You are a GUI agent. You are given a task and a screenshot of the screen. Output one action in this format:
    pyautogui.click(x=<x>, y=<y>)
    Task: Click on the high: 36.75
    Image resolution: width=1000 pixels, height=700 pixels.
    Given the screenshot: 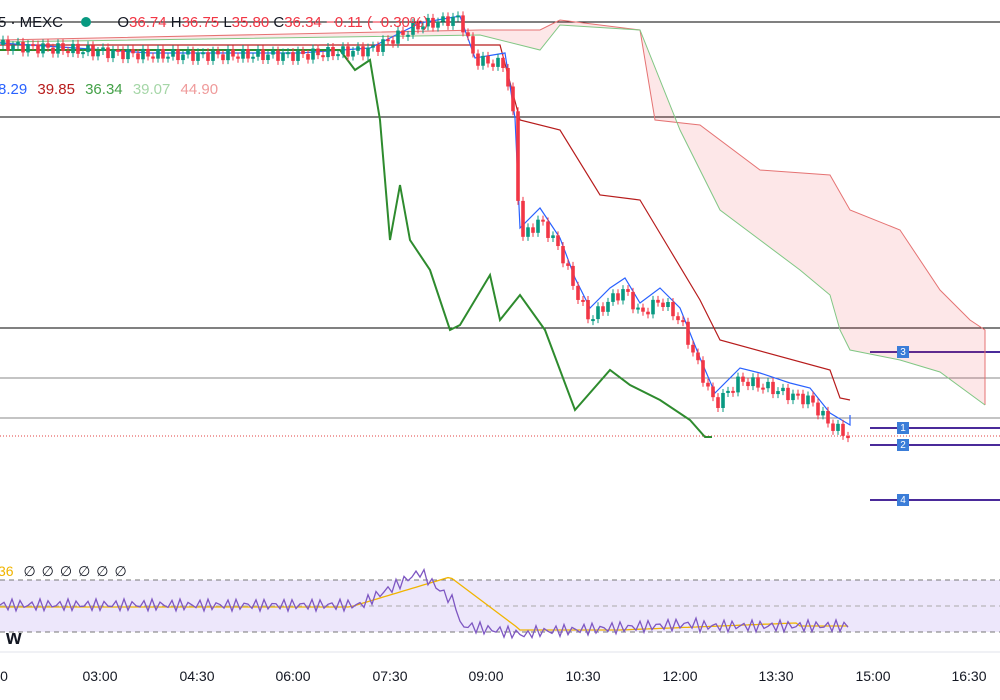 What is the action you would take?
    pyautogui.click(x=200, y=22)
    